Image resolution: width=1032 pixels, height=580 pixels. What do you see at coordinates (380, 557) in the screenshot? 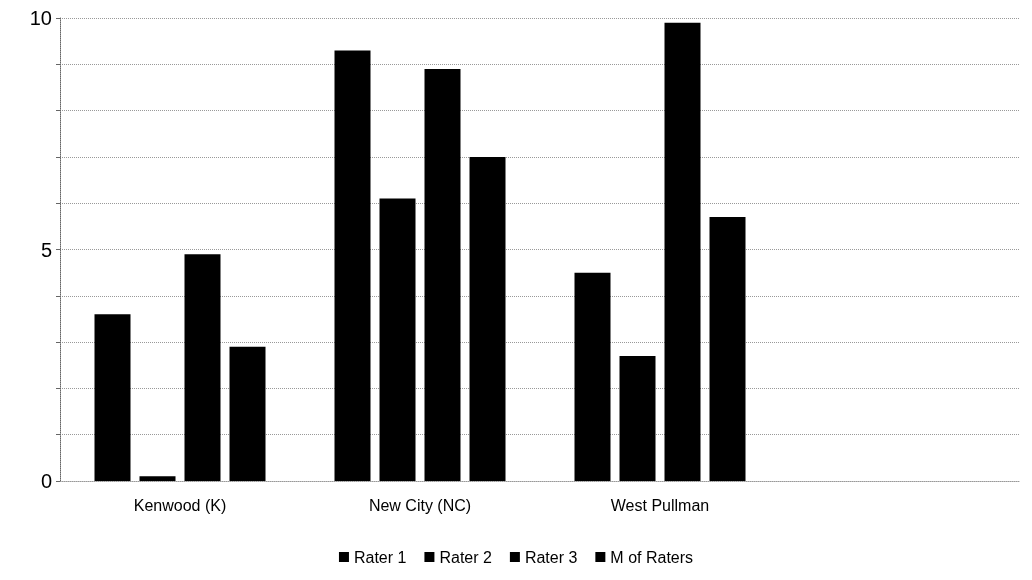
I see `legend-label: Rater 1` at bounding box center [380, 557].